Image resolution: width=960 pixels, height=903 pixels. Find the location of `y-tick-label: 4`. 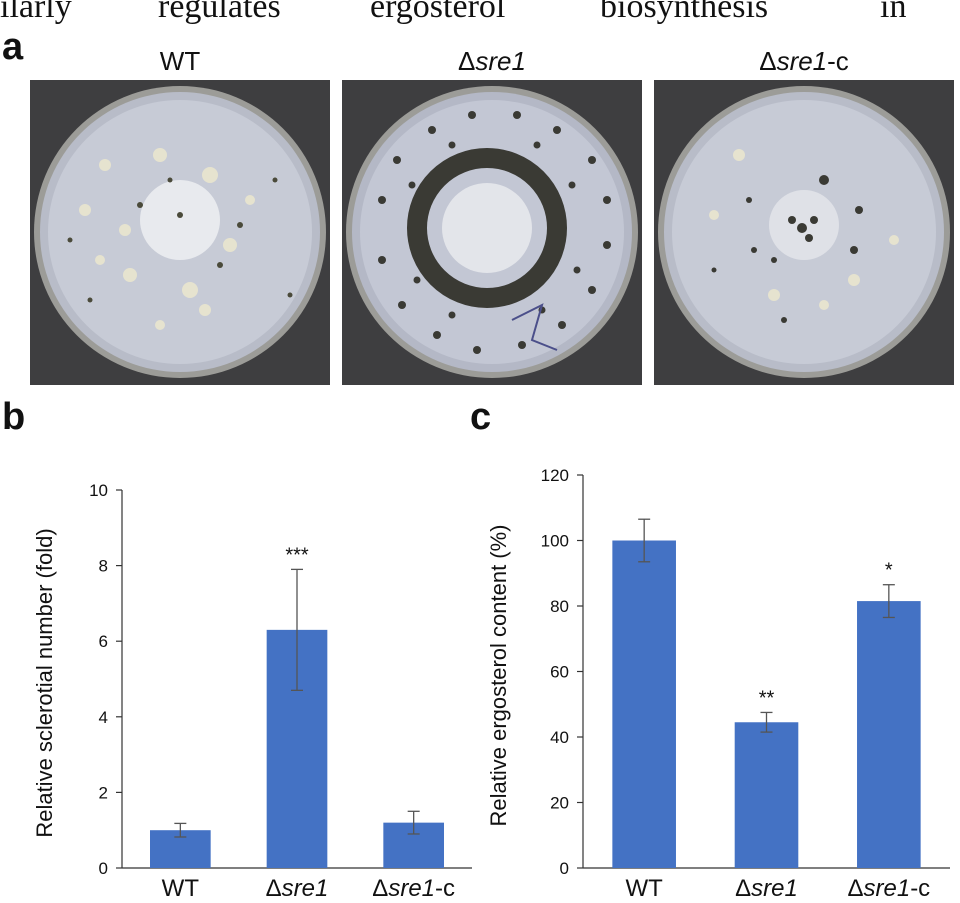

y-tick-label: 4 is located at coordinates (103, 717).